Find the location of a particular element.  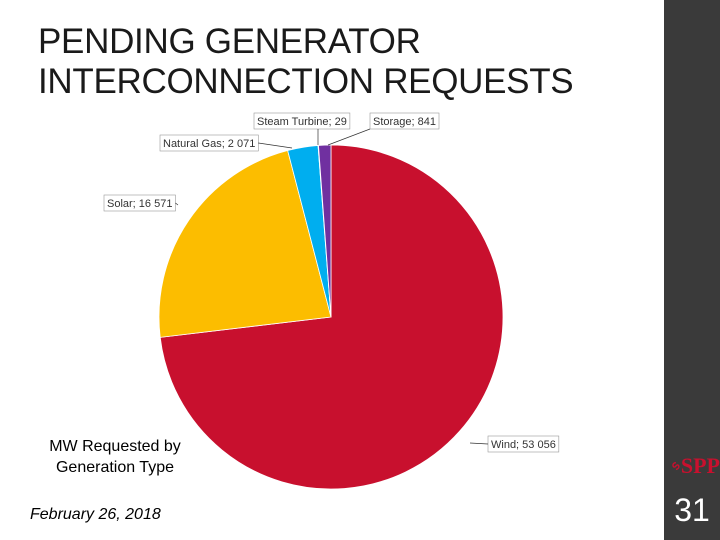

slice-label-wind: Wind; 53 056 is located at coordinates (514, 444).